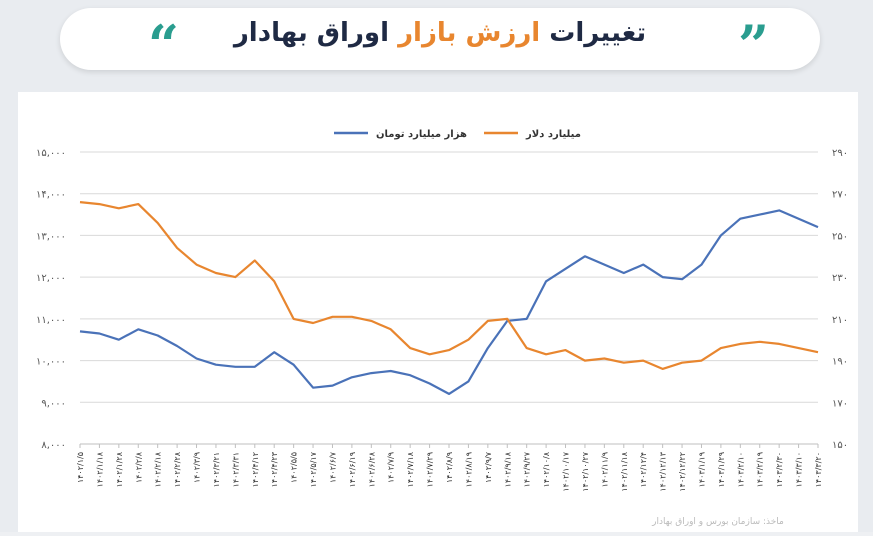  What do you see at coordinates (546, 469) in the screenshot?
I see `x-axis-tick-label: ۱۴۰۲/۱۰/۸` at bounding box center [546, 469].